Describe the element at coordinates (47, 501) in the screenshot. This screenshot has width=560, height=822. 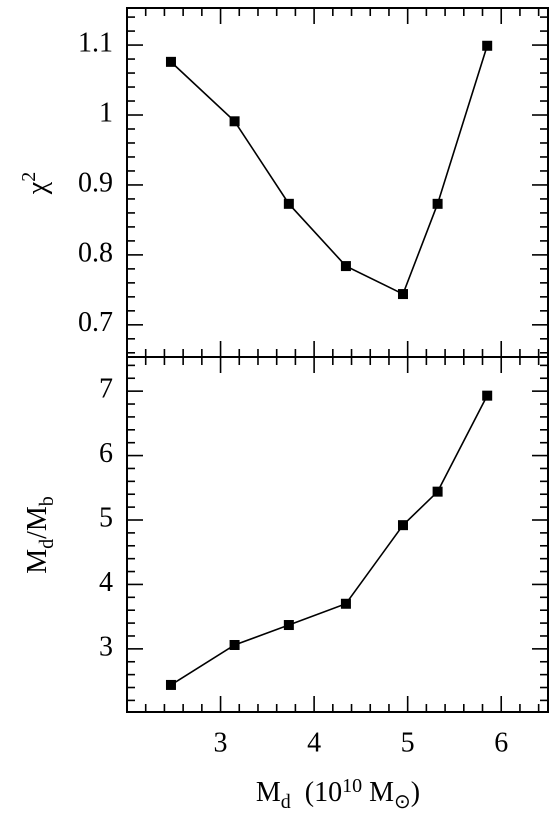
I see `label-part: b` at that location.